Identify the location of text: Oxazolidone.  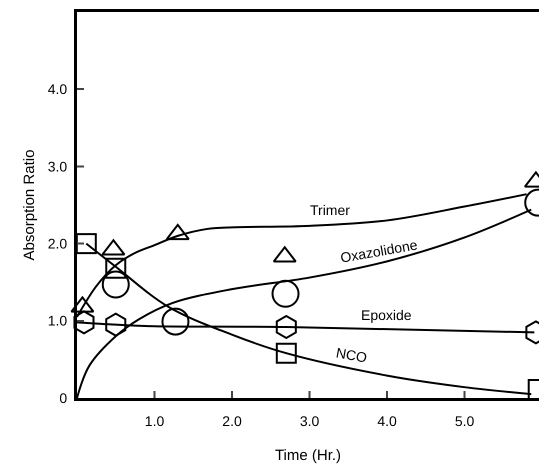
(379, 251).